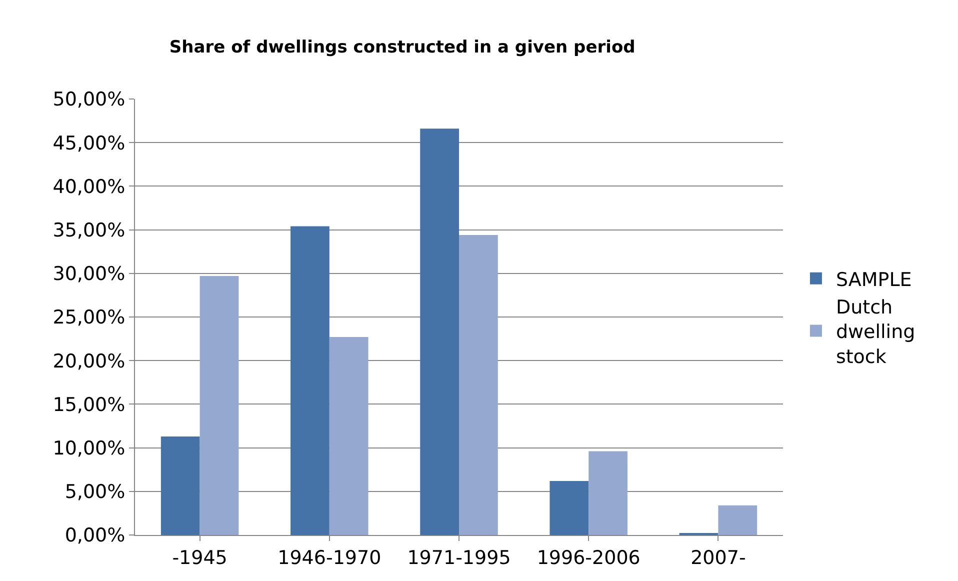 This screenshot has height=581, width=958. What do you see at coordinates (89, 317) in the screenshot?
I see `y-tick-label: 25,00%` at bounding box center [89, 317].